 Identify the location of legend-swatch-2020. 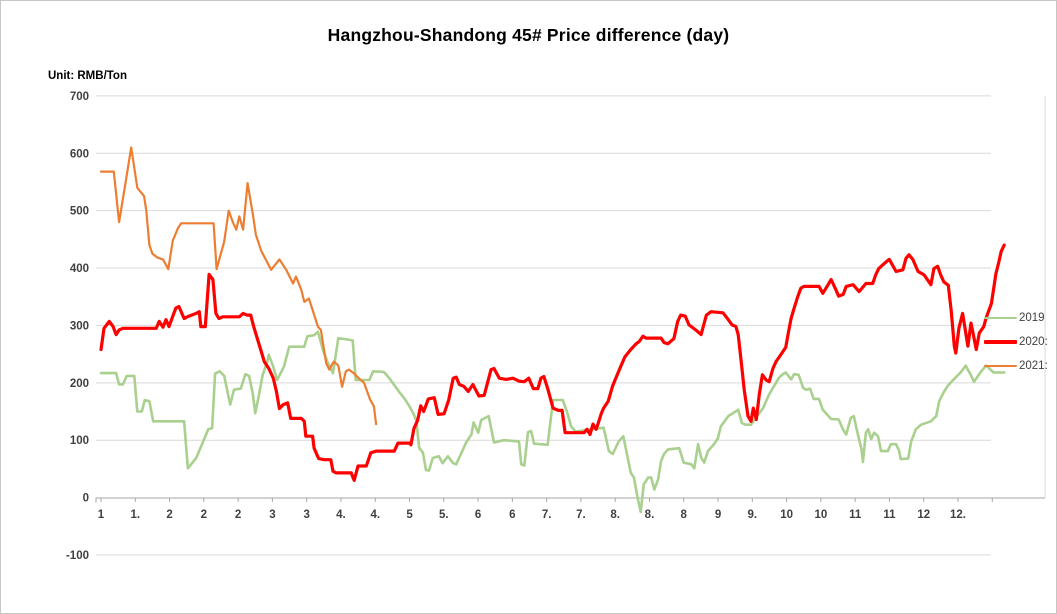
(1000, 342).